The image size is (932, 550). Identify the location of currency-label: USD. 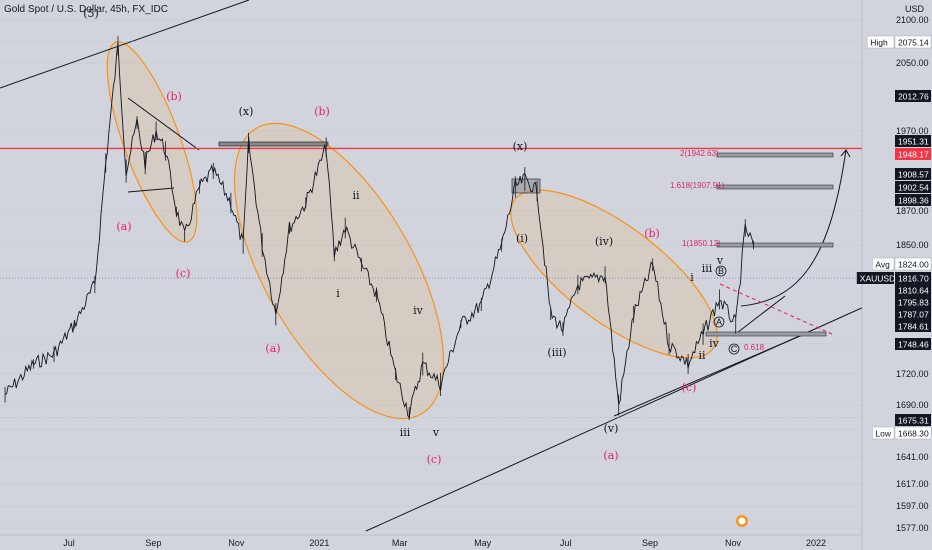
(915, 9).